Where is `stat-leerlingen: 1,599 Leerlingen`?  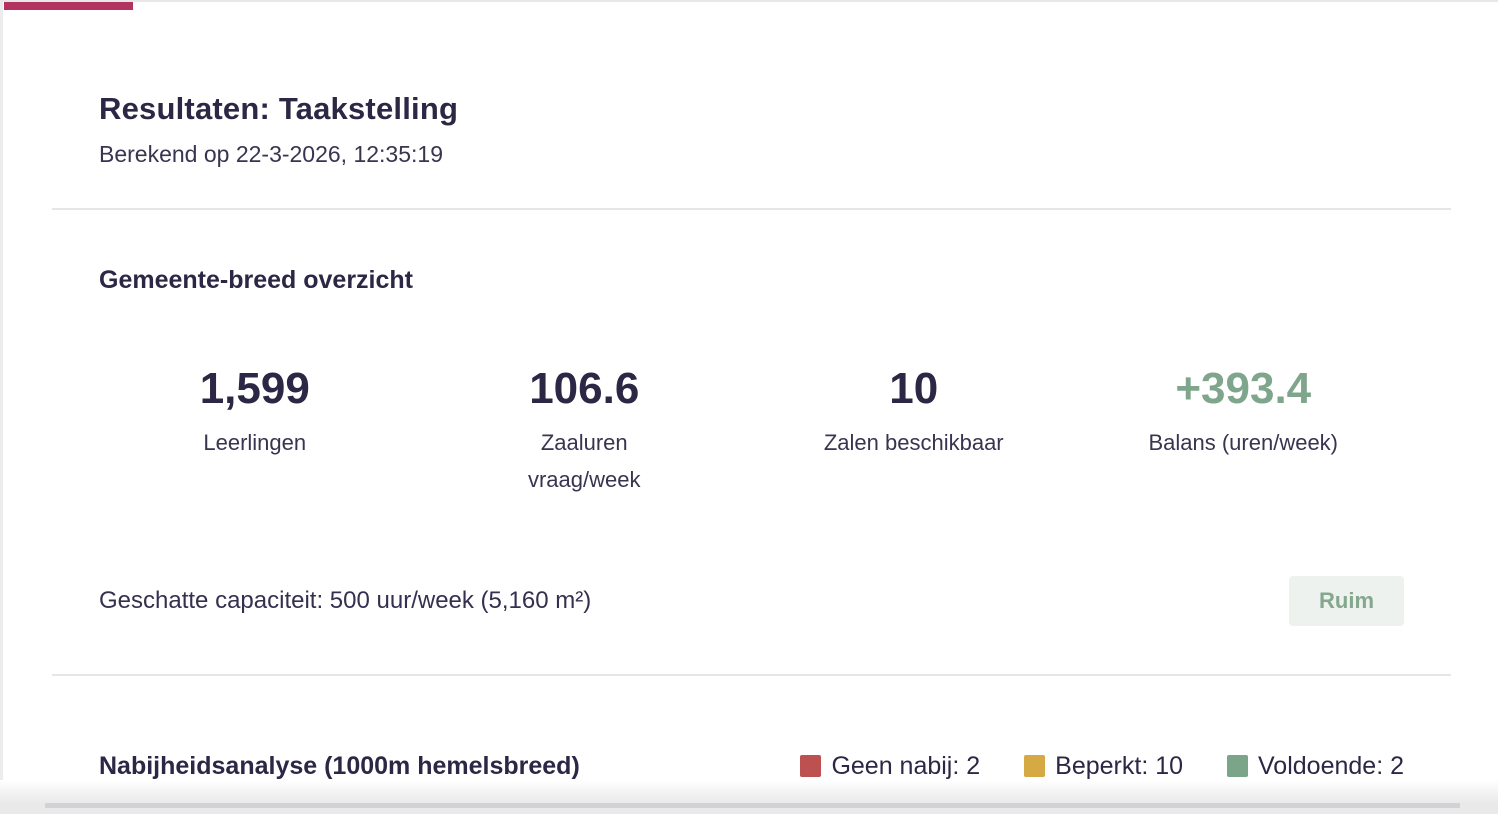
stat-leerlingen: 1,599 Leerlingen is located at coordinates (255, 431).